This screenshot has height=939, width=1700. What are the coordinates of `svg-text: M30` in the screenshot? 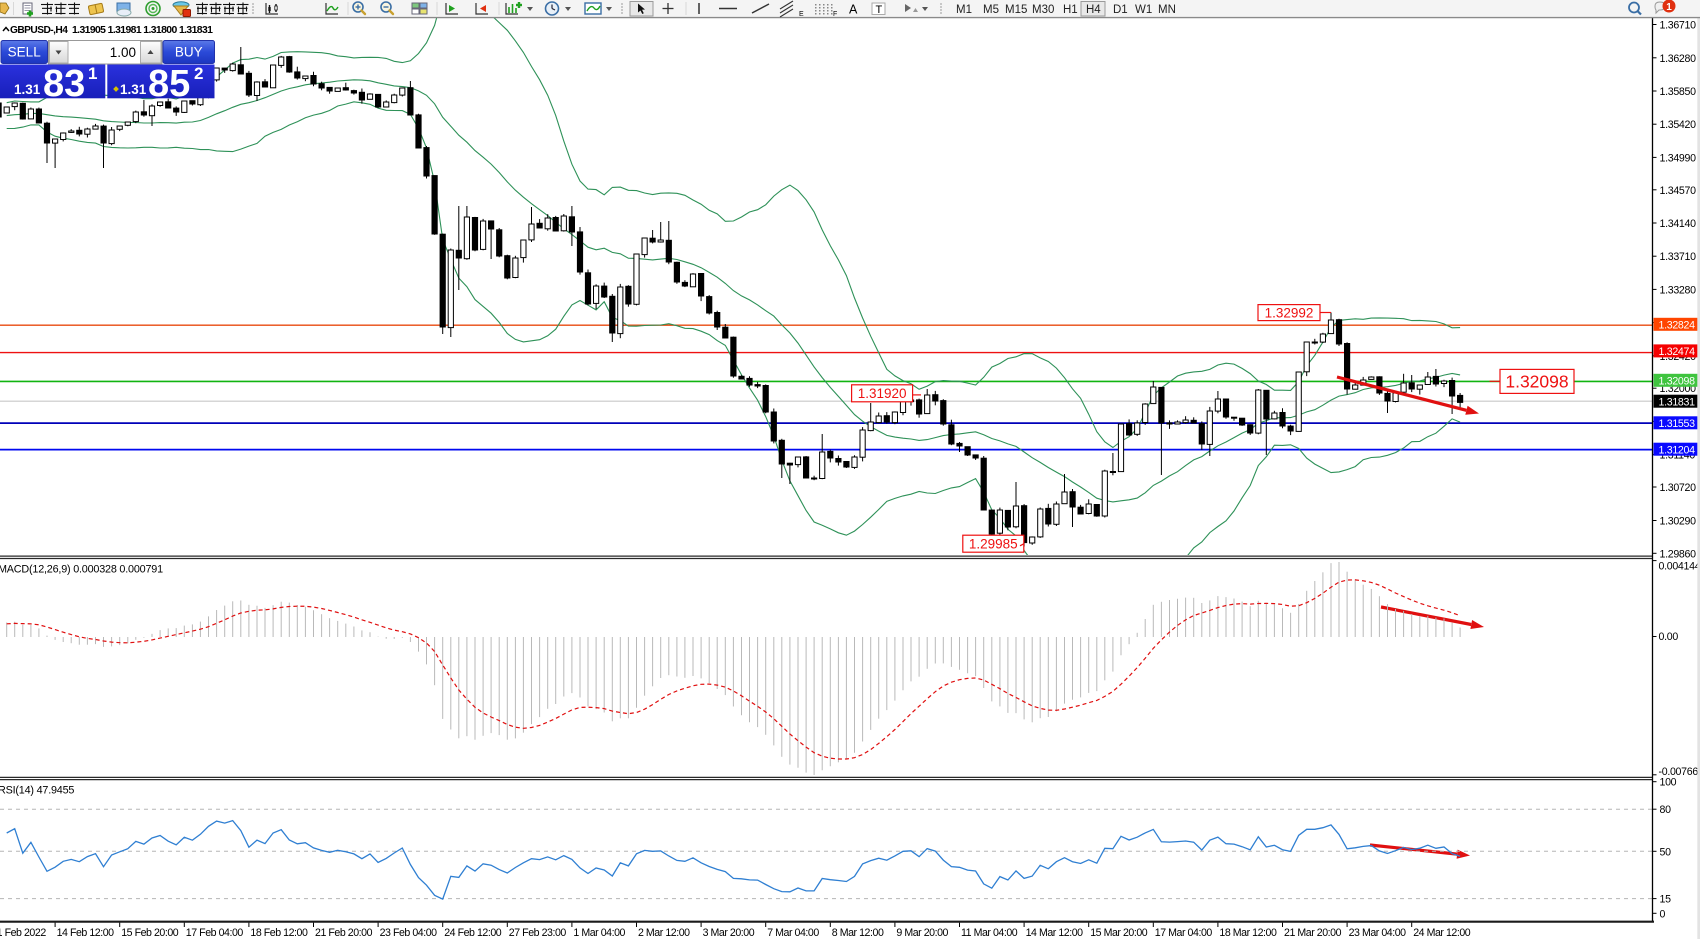 It's located at (1043, 10).